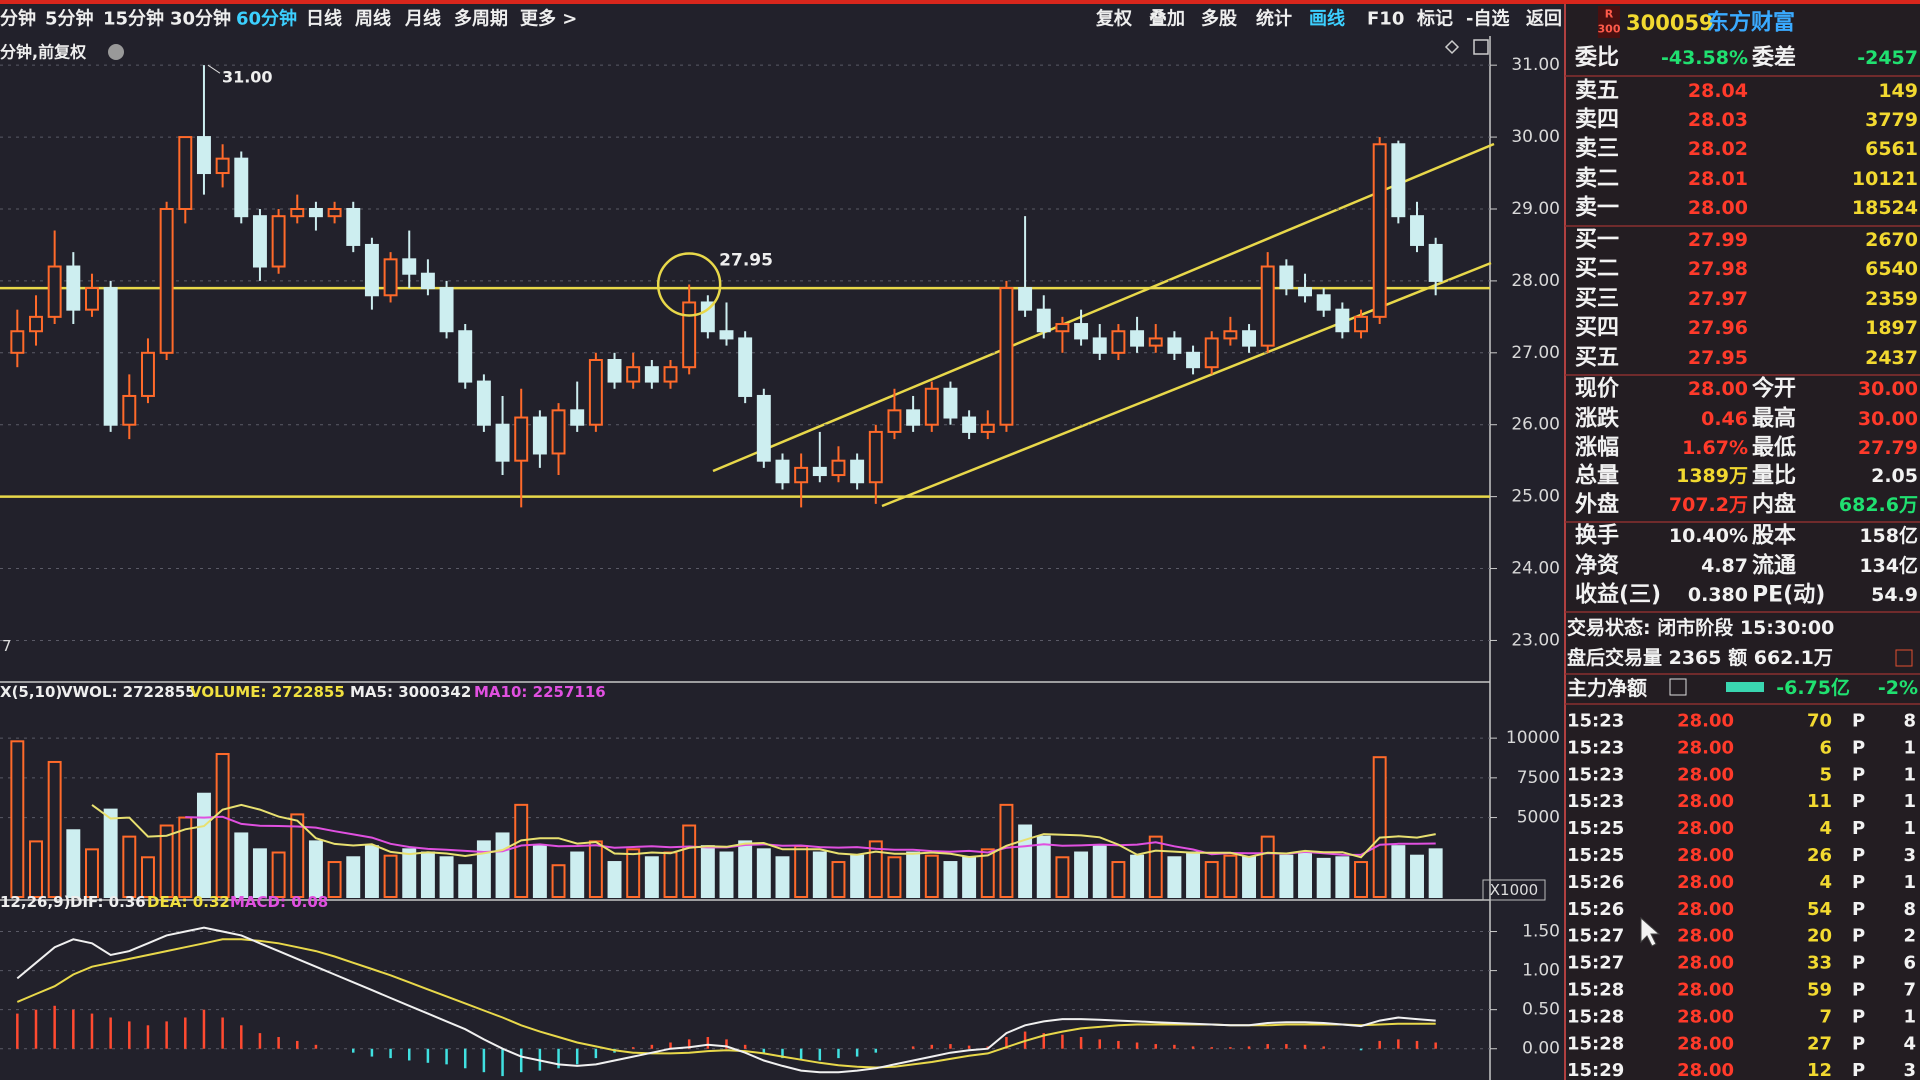 This screenshot has width=1920, height=1080. What do you see at coordinates (266, 19) in the screenshot?
I see `toolbar-item: 60分钟` at bounding box center [266, 19].